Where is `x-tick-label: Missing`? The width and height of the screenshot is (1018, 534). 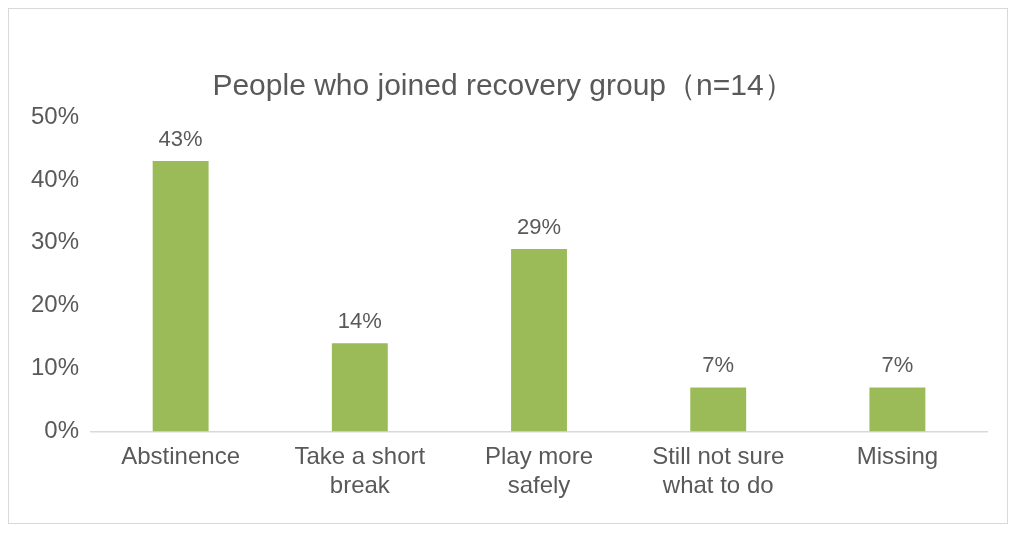 x-tick-label: Missing is located at coordinates (897, 456).